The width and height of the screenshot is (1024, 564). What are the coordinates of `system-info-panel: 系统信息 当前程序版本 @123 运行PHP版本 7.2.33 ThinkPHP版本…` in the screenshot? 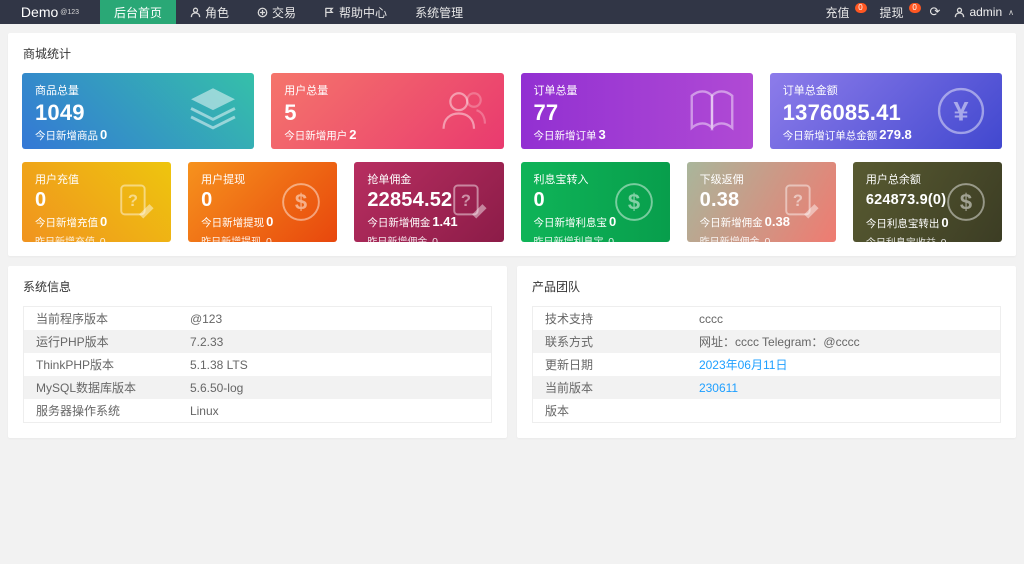 It's located at (257, 352).